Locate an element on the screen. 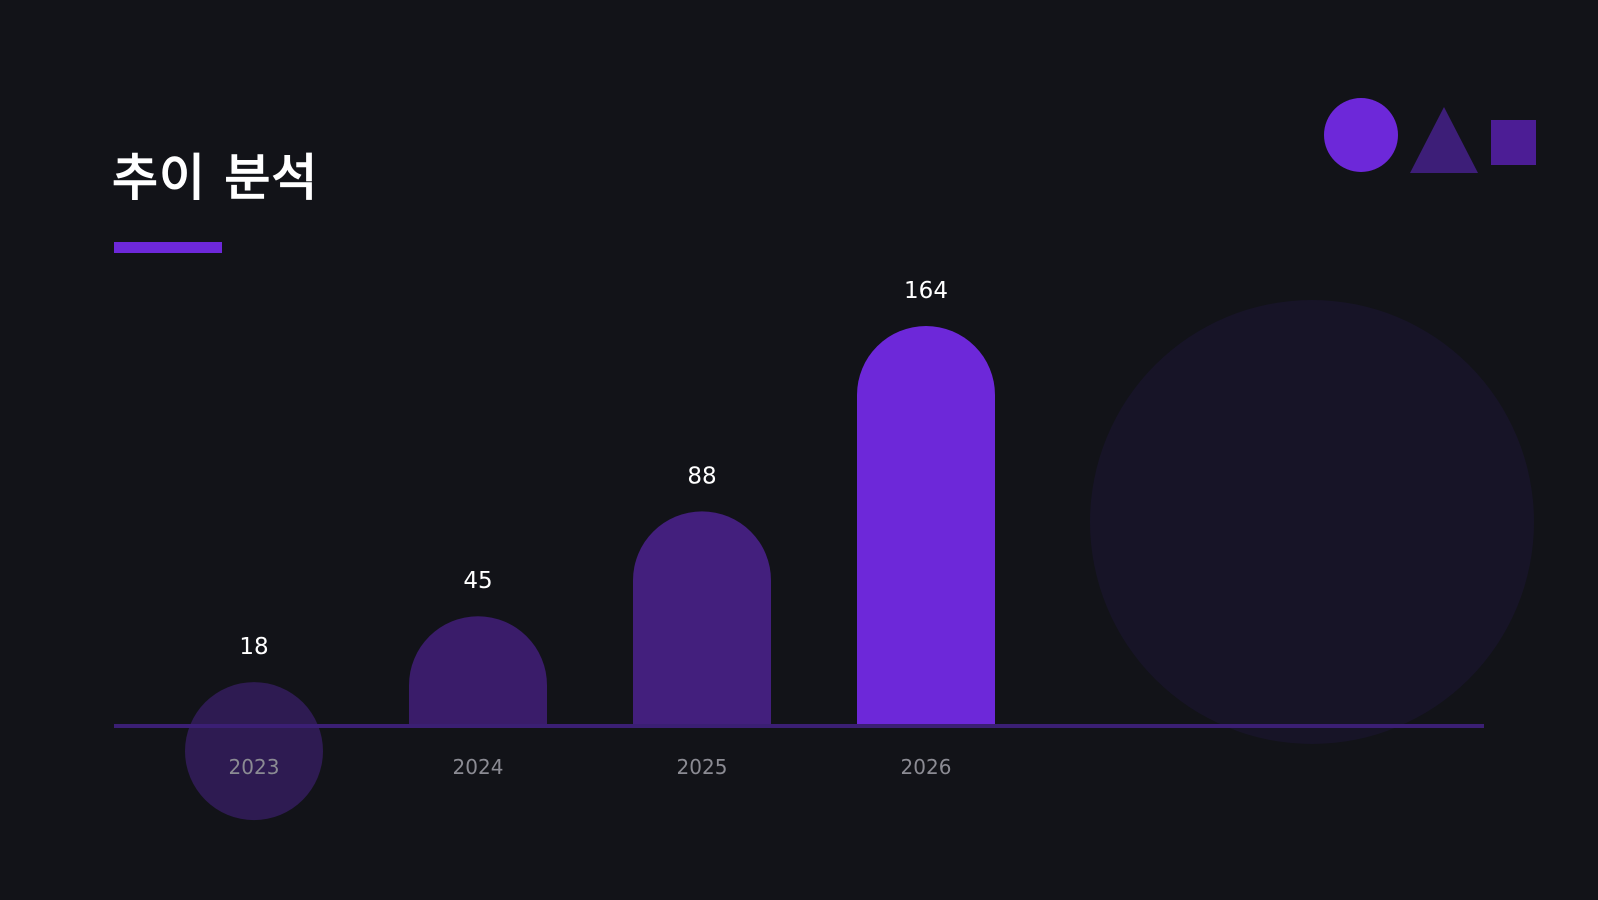  bar-2024 is located at coordinates (478, 671).